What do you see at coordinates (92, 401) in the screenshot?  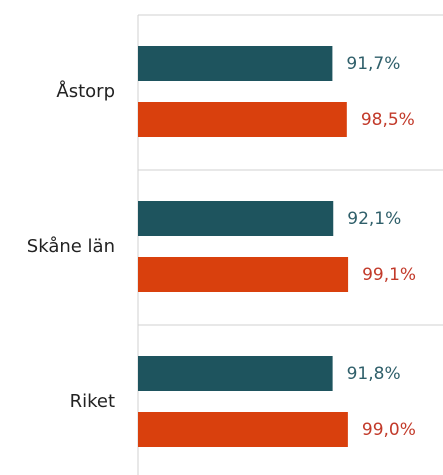 I see `category-label: Riket` at bounding box center [92, 401].